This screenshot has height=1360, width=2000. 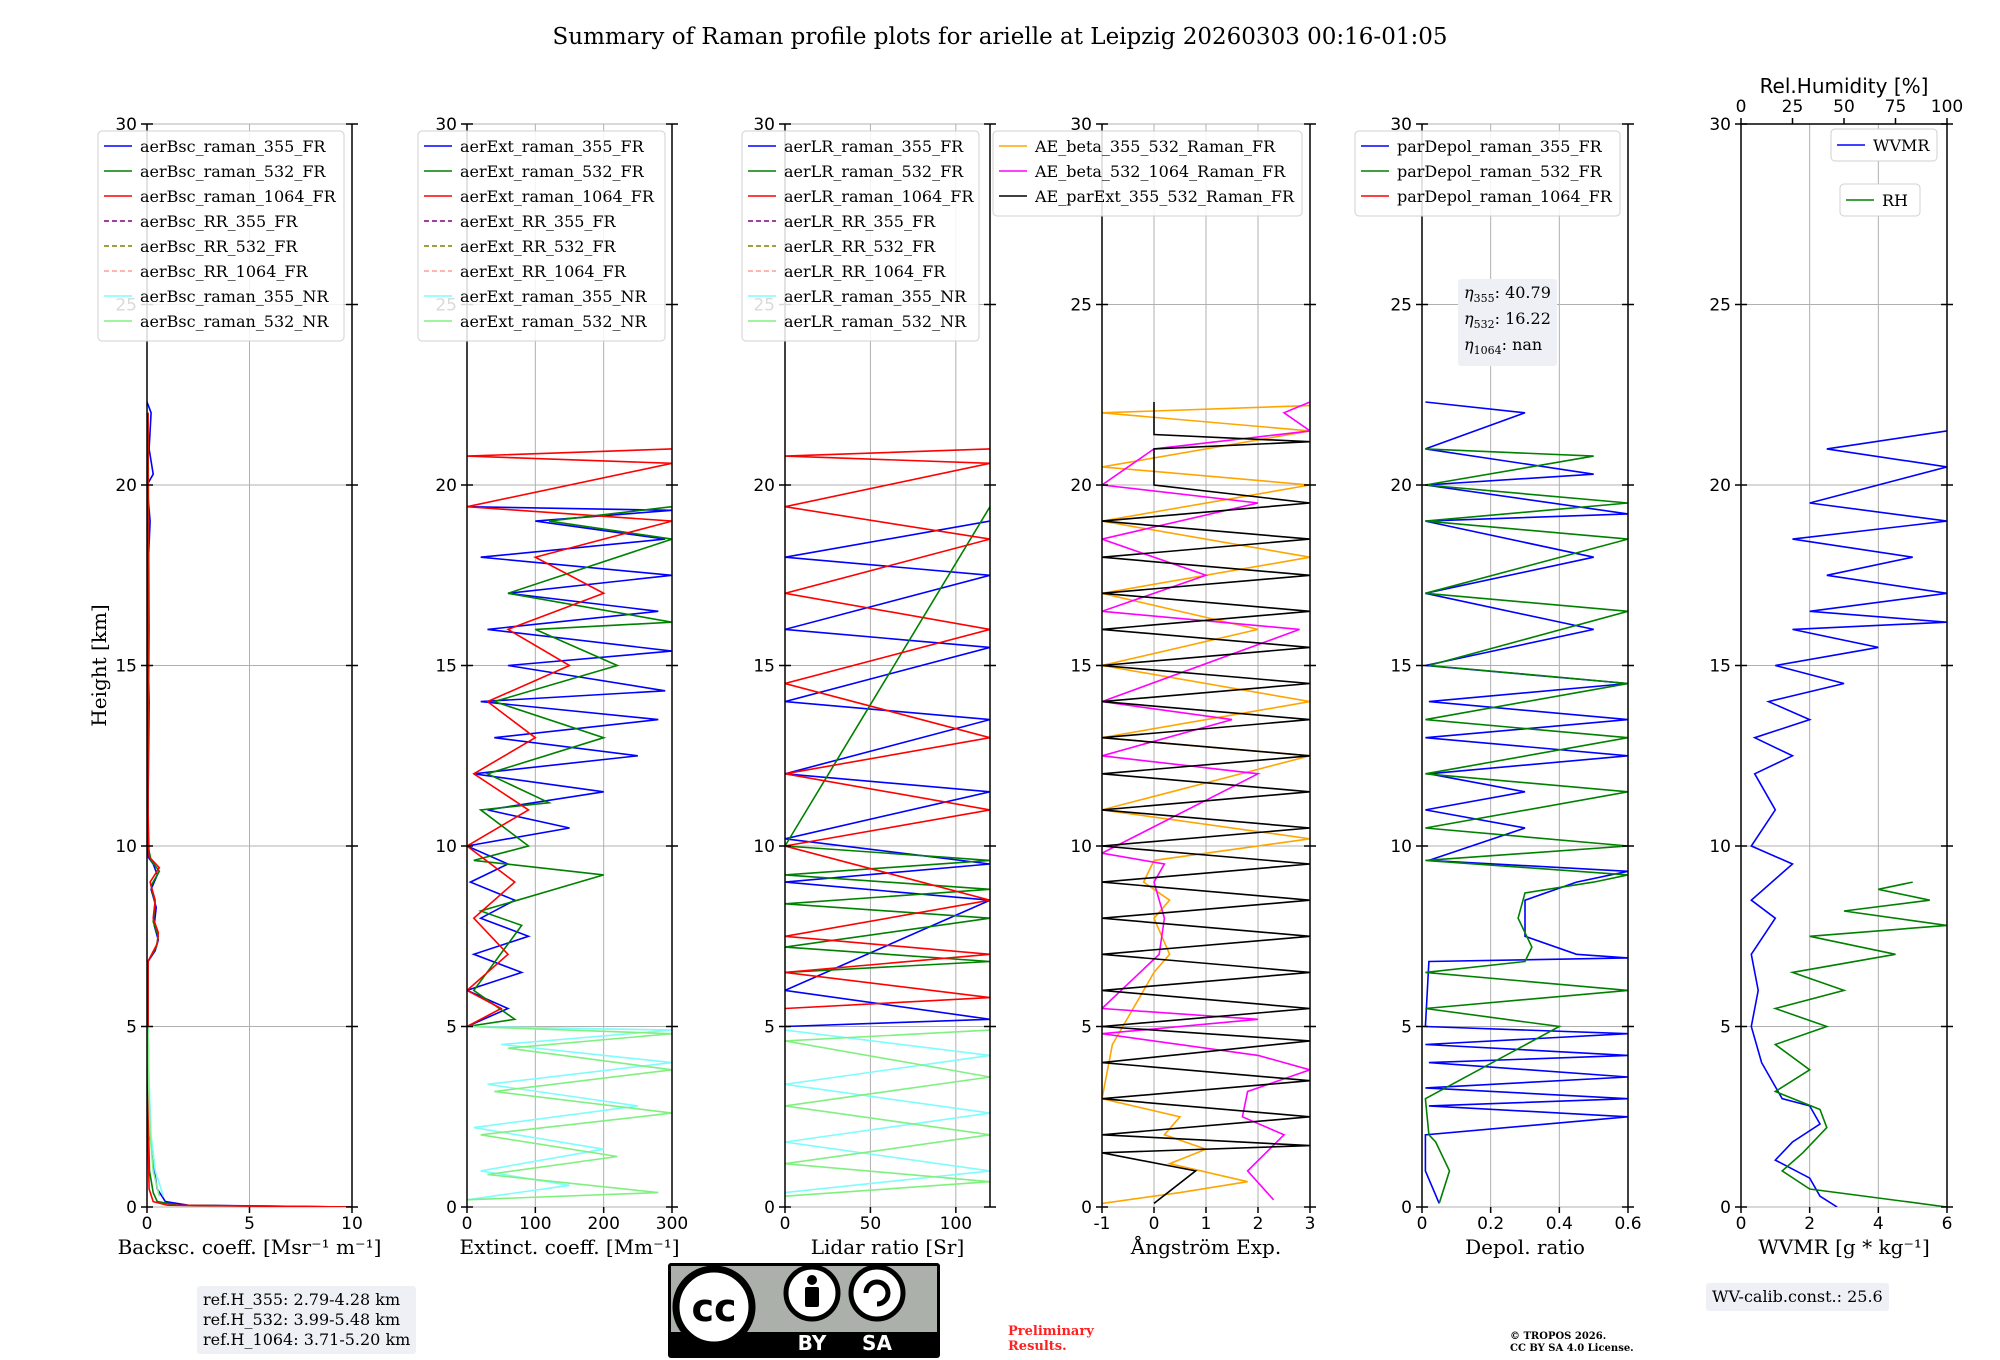 What do you see at coordinates (569, 766) in the screenshot?
I see `series-line-aerExt_raman_532_FR` at bounding box center [569, 766].